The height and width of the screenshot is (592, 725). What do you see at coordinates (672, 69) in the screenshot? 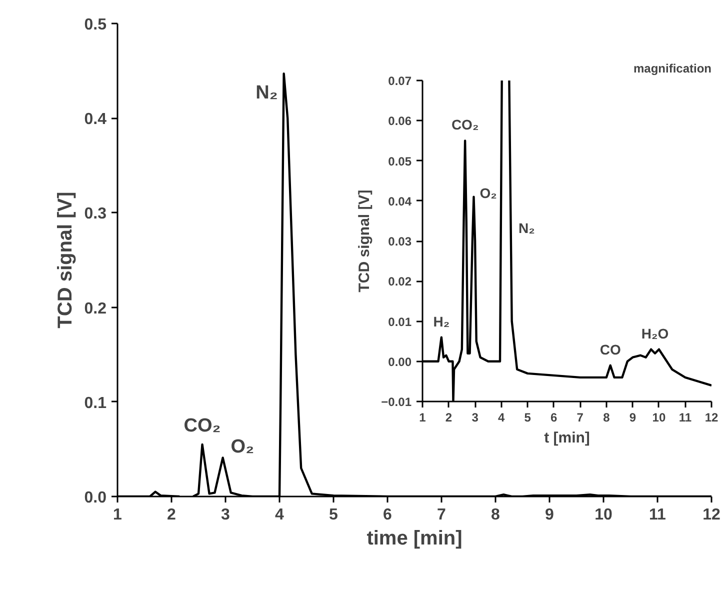
I see `chart-title: magnification` at bounding box center [672, 69].